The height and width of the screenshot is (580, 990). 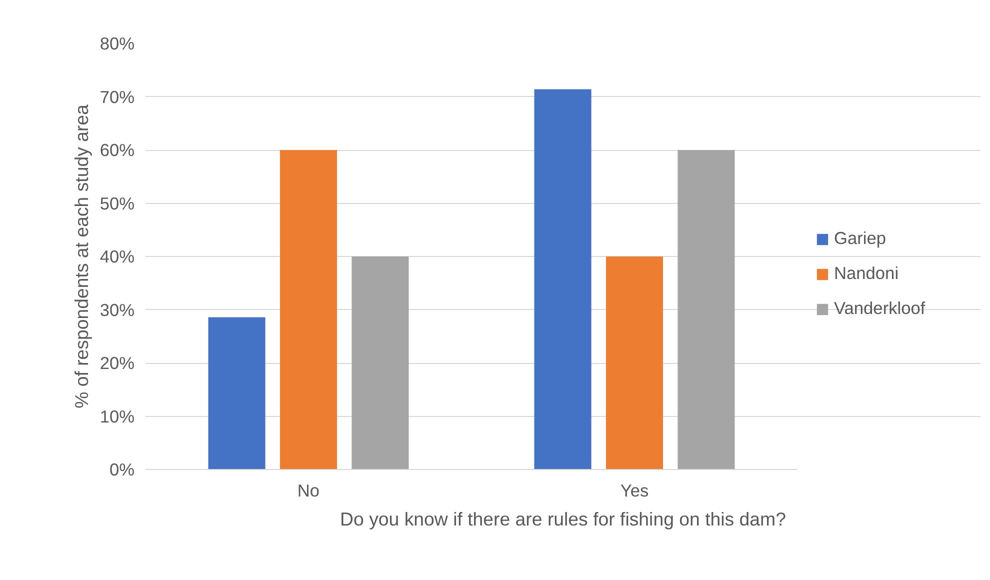 I want to click on legend-label: Nandoni, so click(x=866, y=273).